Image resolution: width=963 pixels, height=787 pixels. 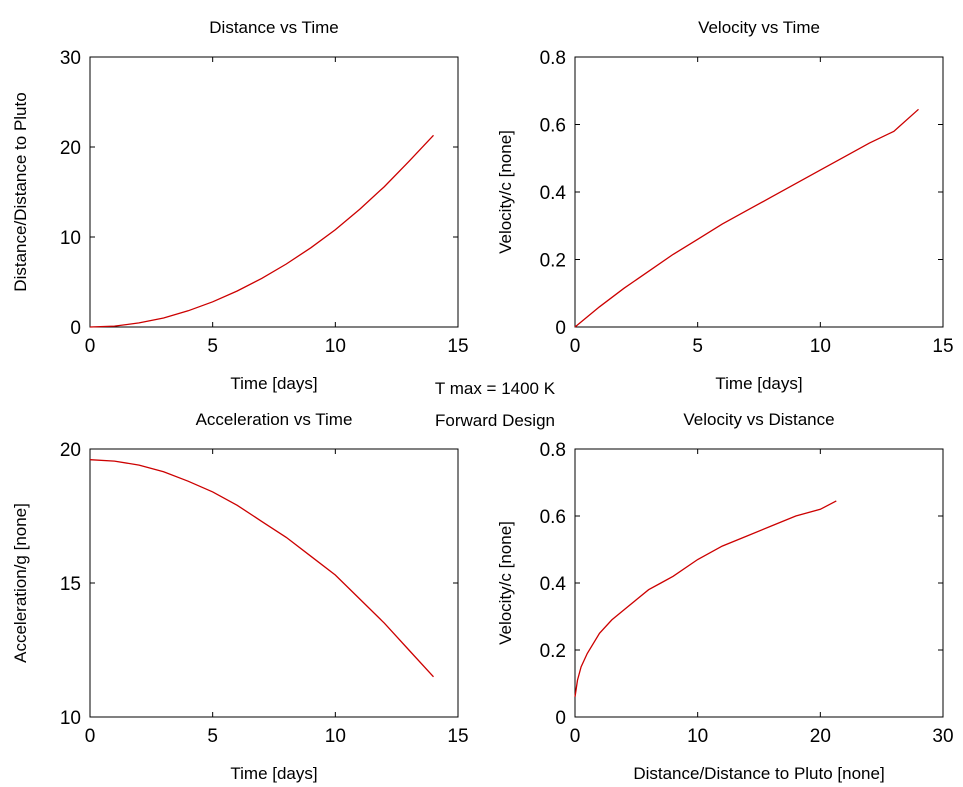 What do you see at coordinates (942, 346) in the screenshot?
I see `chart-2-xtick-label: 15` at bounding box center [942, 346].